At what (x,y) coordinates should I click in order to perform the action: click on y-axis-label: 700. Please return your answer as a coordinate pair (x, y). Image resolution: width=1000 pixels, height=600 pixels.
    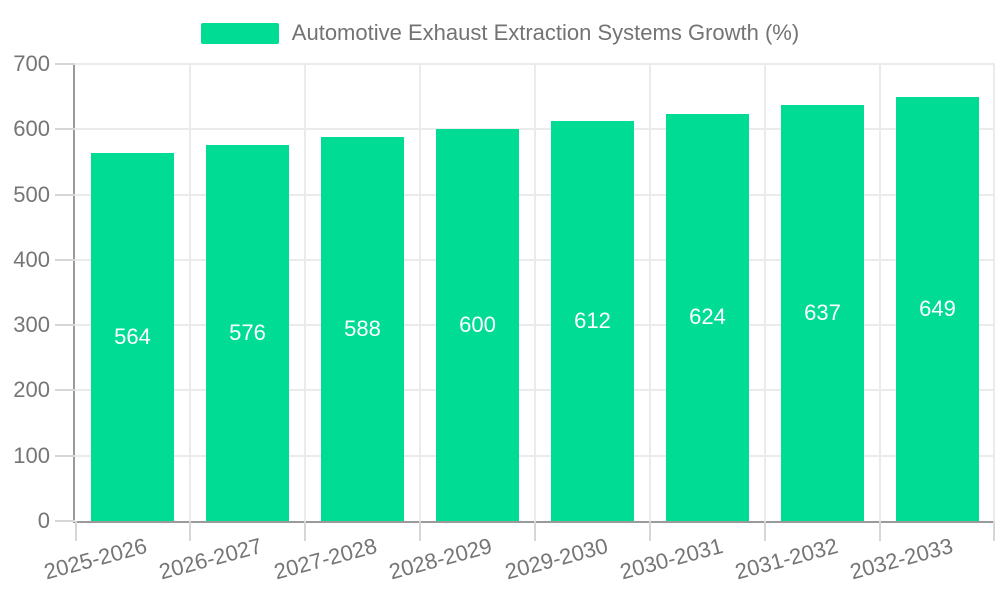
    Looking at the image, I should click on (31, 63).